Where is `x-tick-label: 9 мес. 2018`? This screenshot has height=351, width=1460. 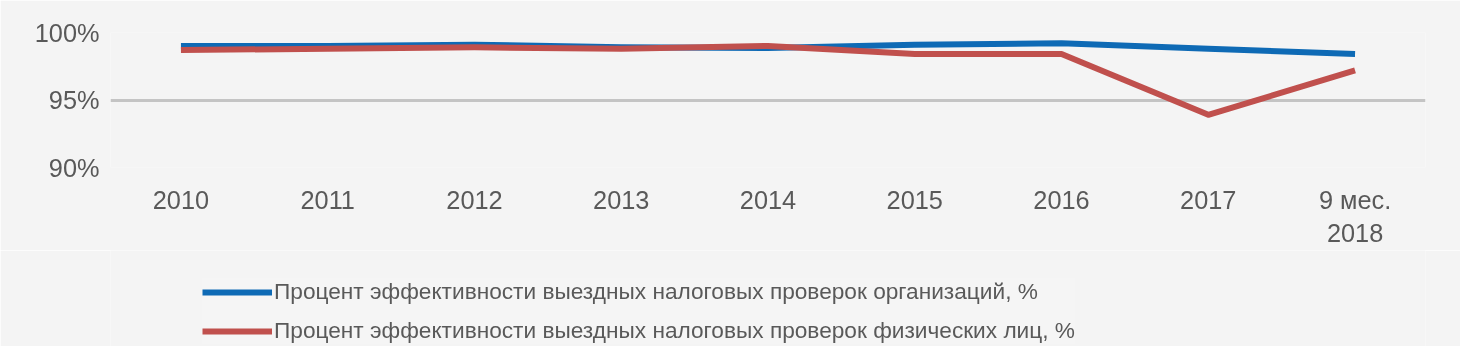 x-tick-label: 9 мес. 2018 is located at coordinates (1355, 216).